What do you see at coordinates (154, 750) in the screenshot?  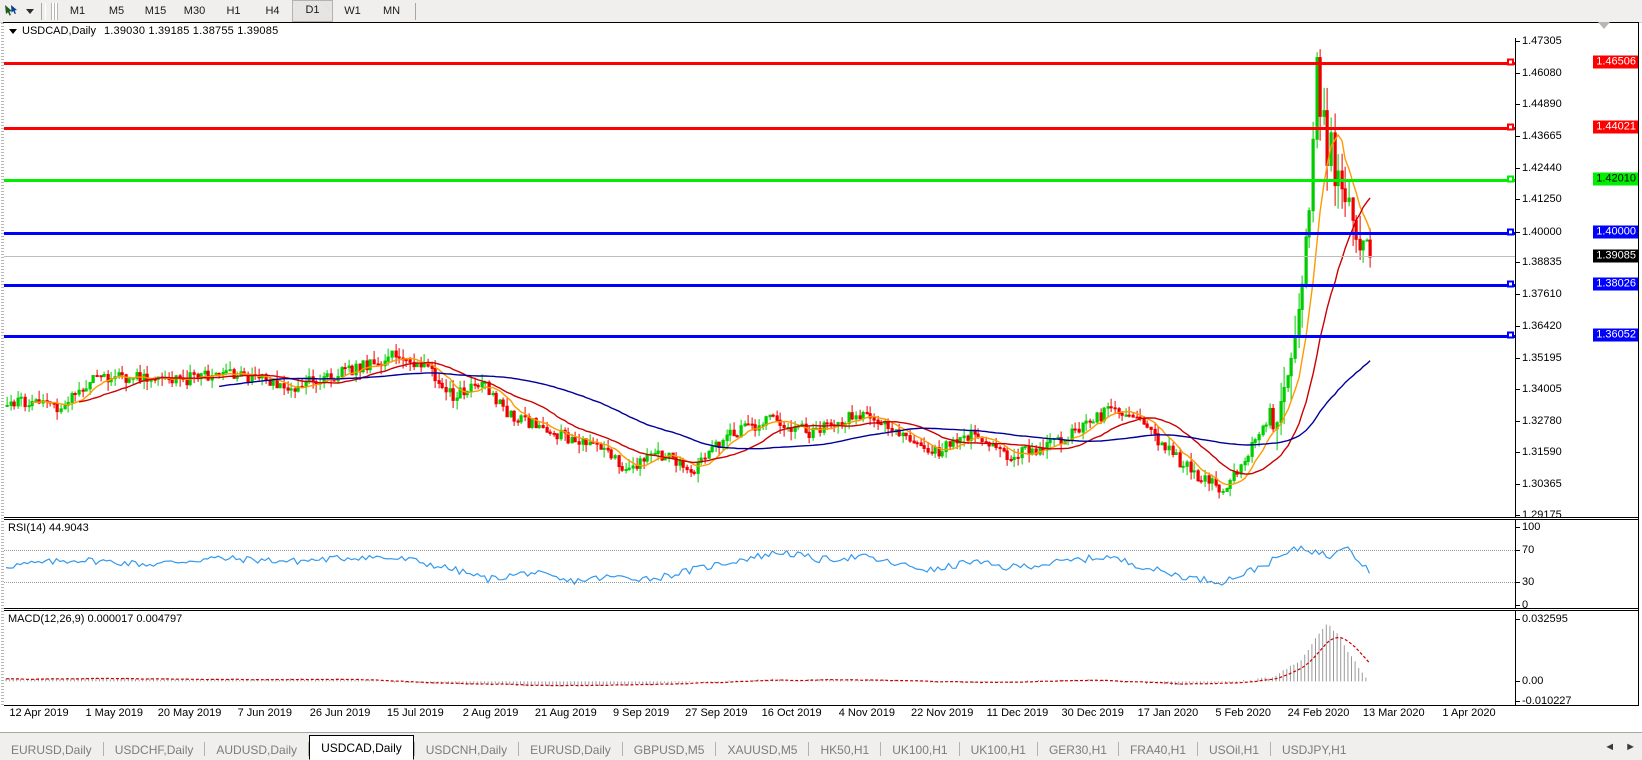 I see `chart-tab-usdchf-daily: USDCHF,Daily` at bounding box center [154, 750].